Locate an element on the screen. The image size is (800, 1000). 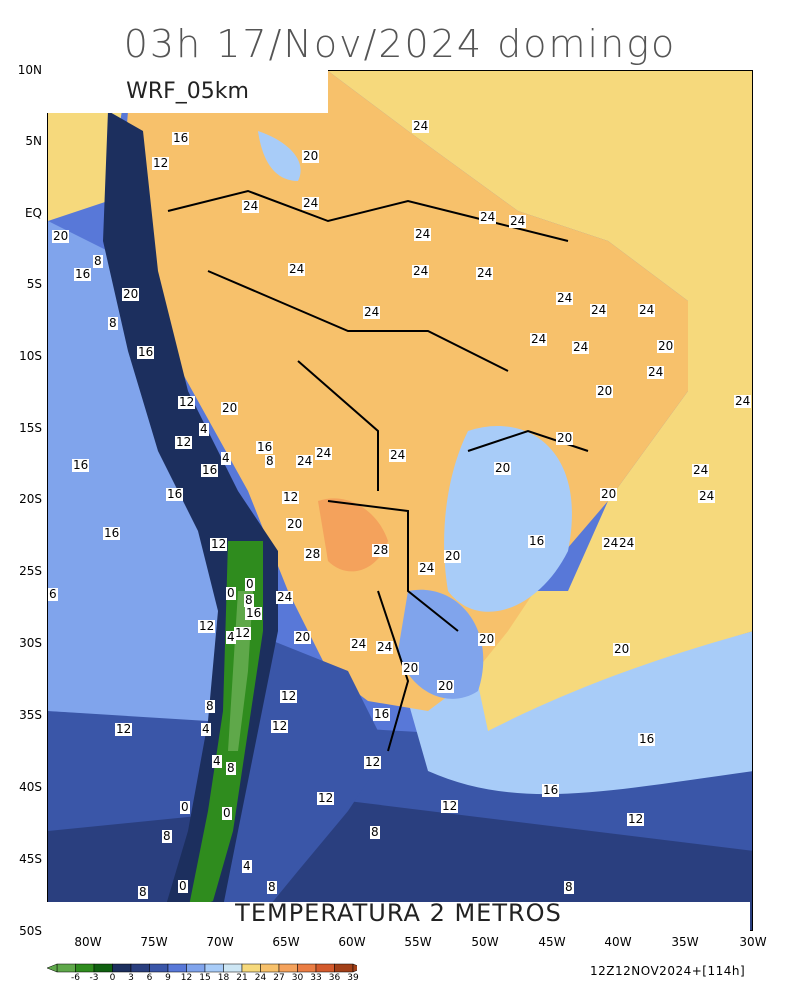
colorbar-label: 6 is located at coordinates (149, 978).